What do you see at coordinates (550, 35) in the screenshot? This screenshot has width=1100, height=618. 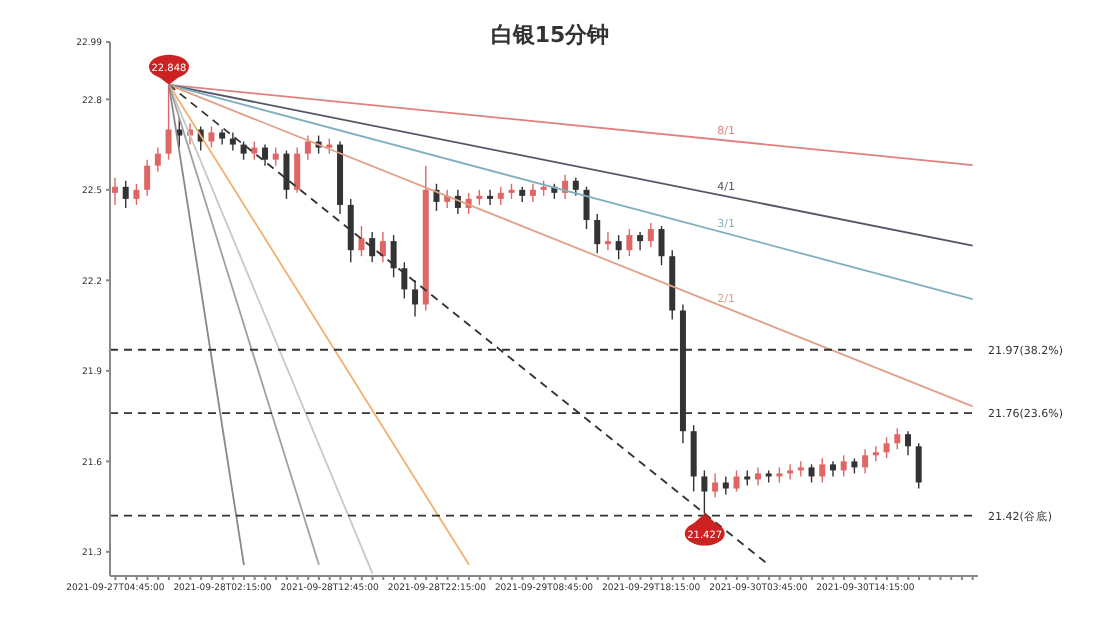 I see `chart-title: 白银15分钟` at bounding box center [550, 35].